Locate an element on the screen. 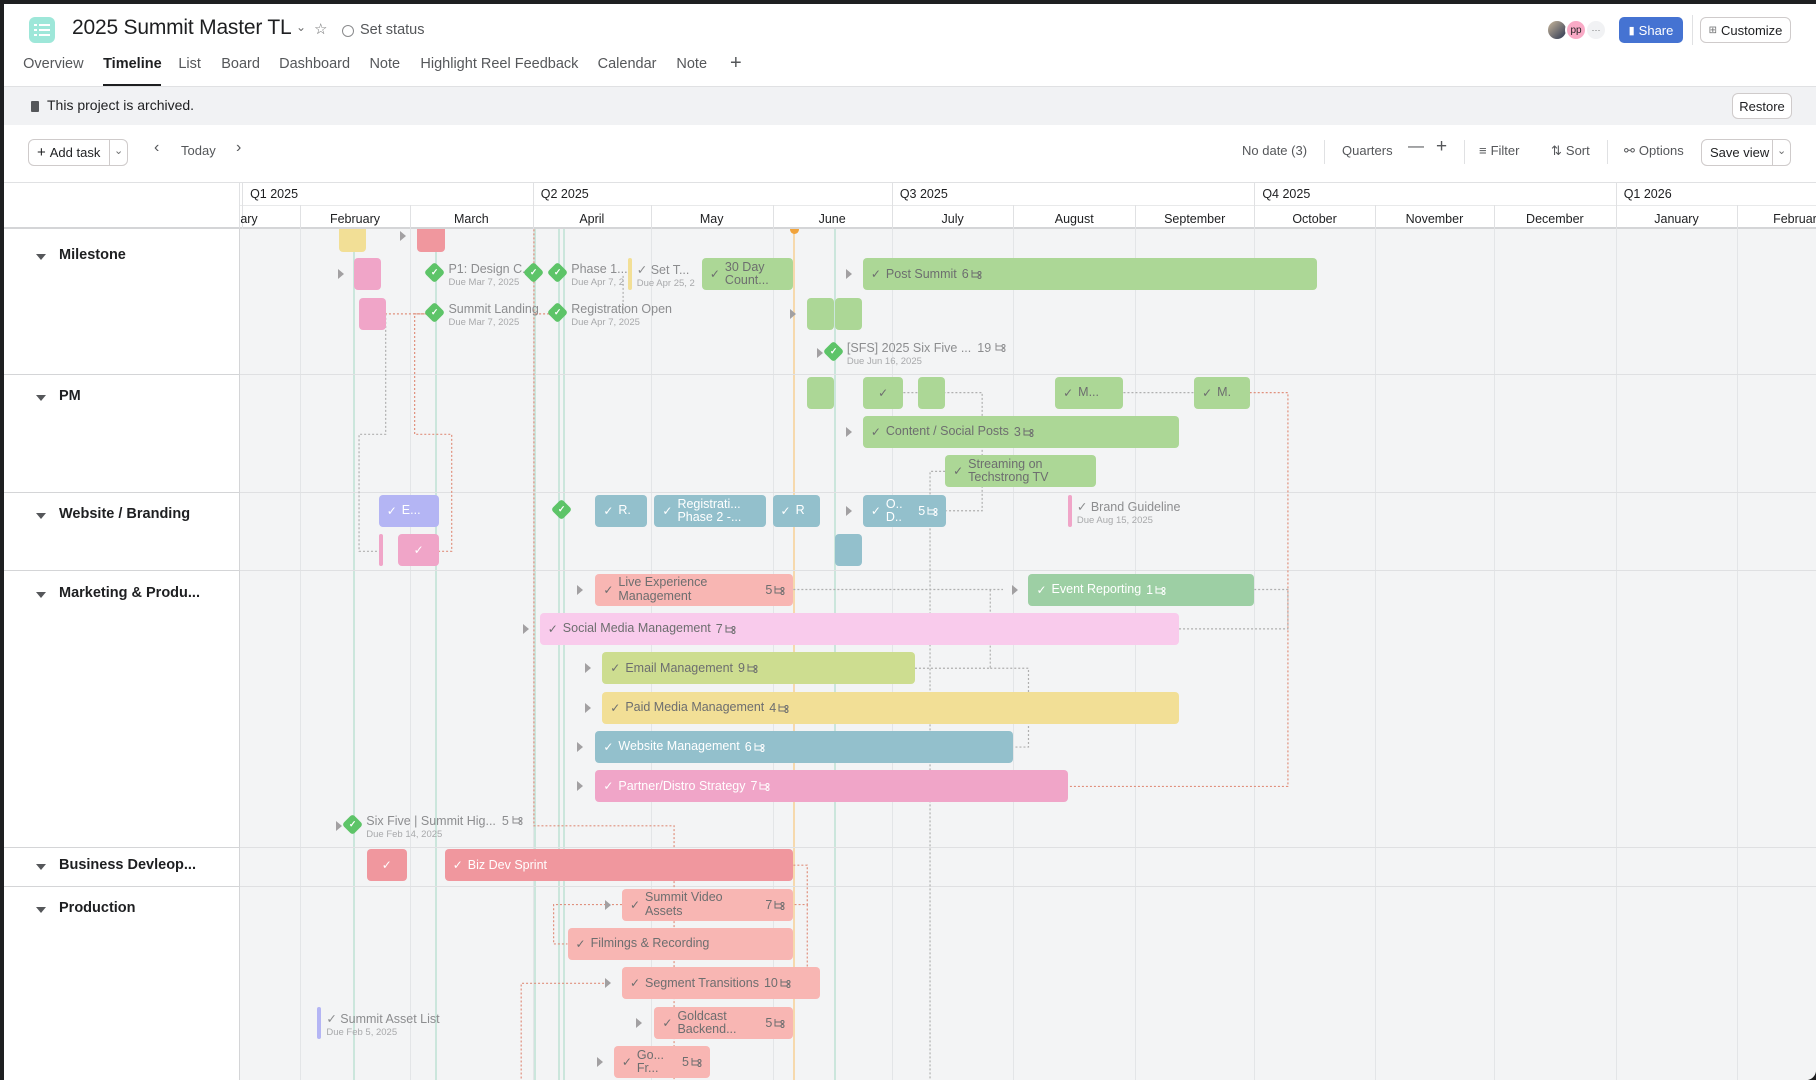  milestone: ✓ Registration Open Due Apr 7, 2025 is located at coordinates (609, 314).